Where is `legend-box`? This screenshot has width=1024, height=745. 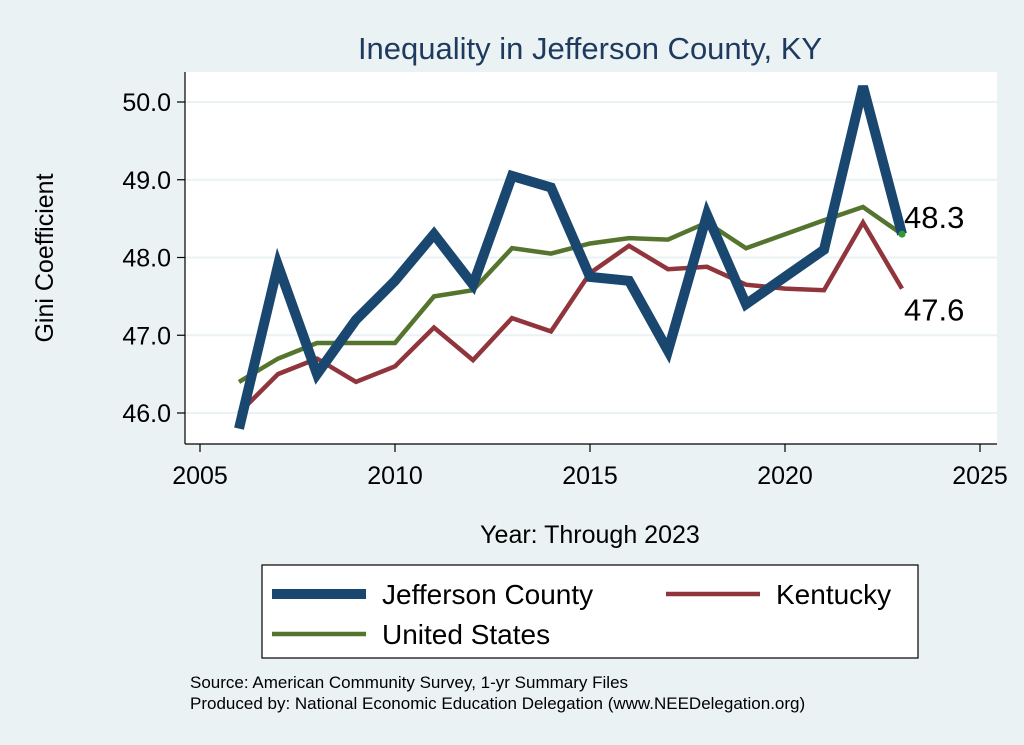
legend-box is located at coordinates (590, 611).